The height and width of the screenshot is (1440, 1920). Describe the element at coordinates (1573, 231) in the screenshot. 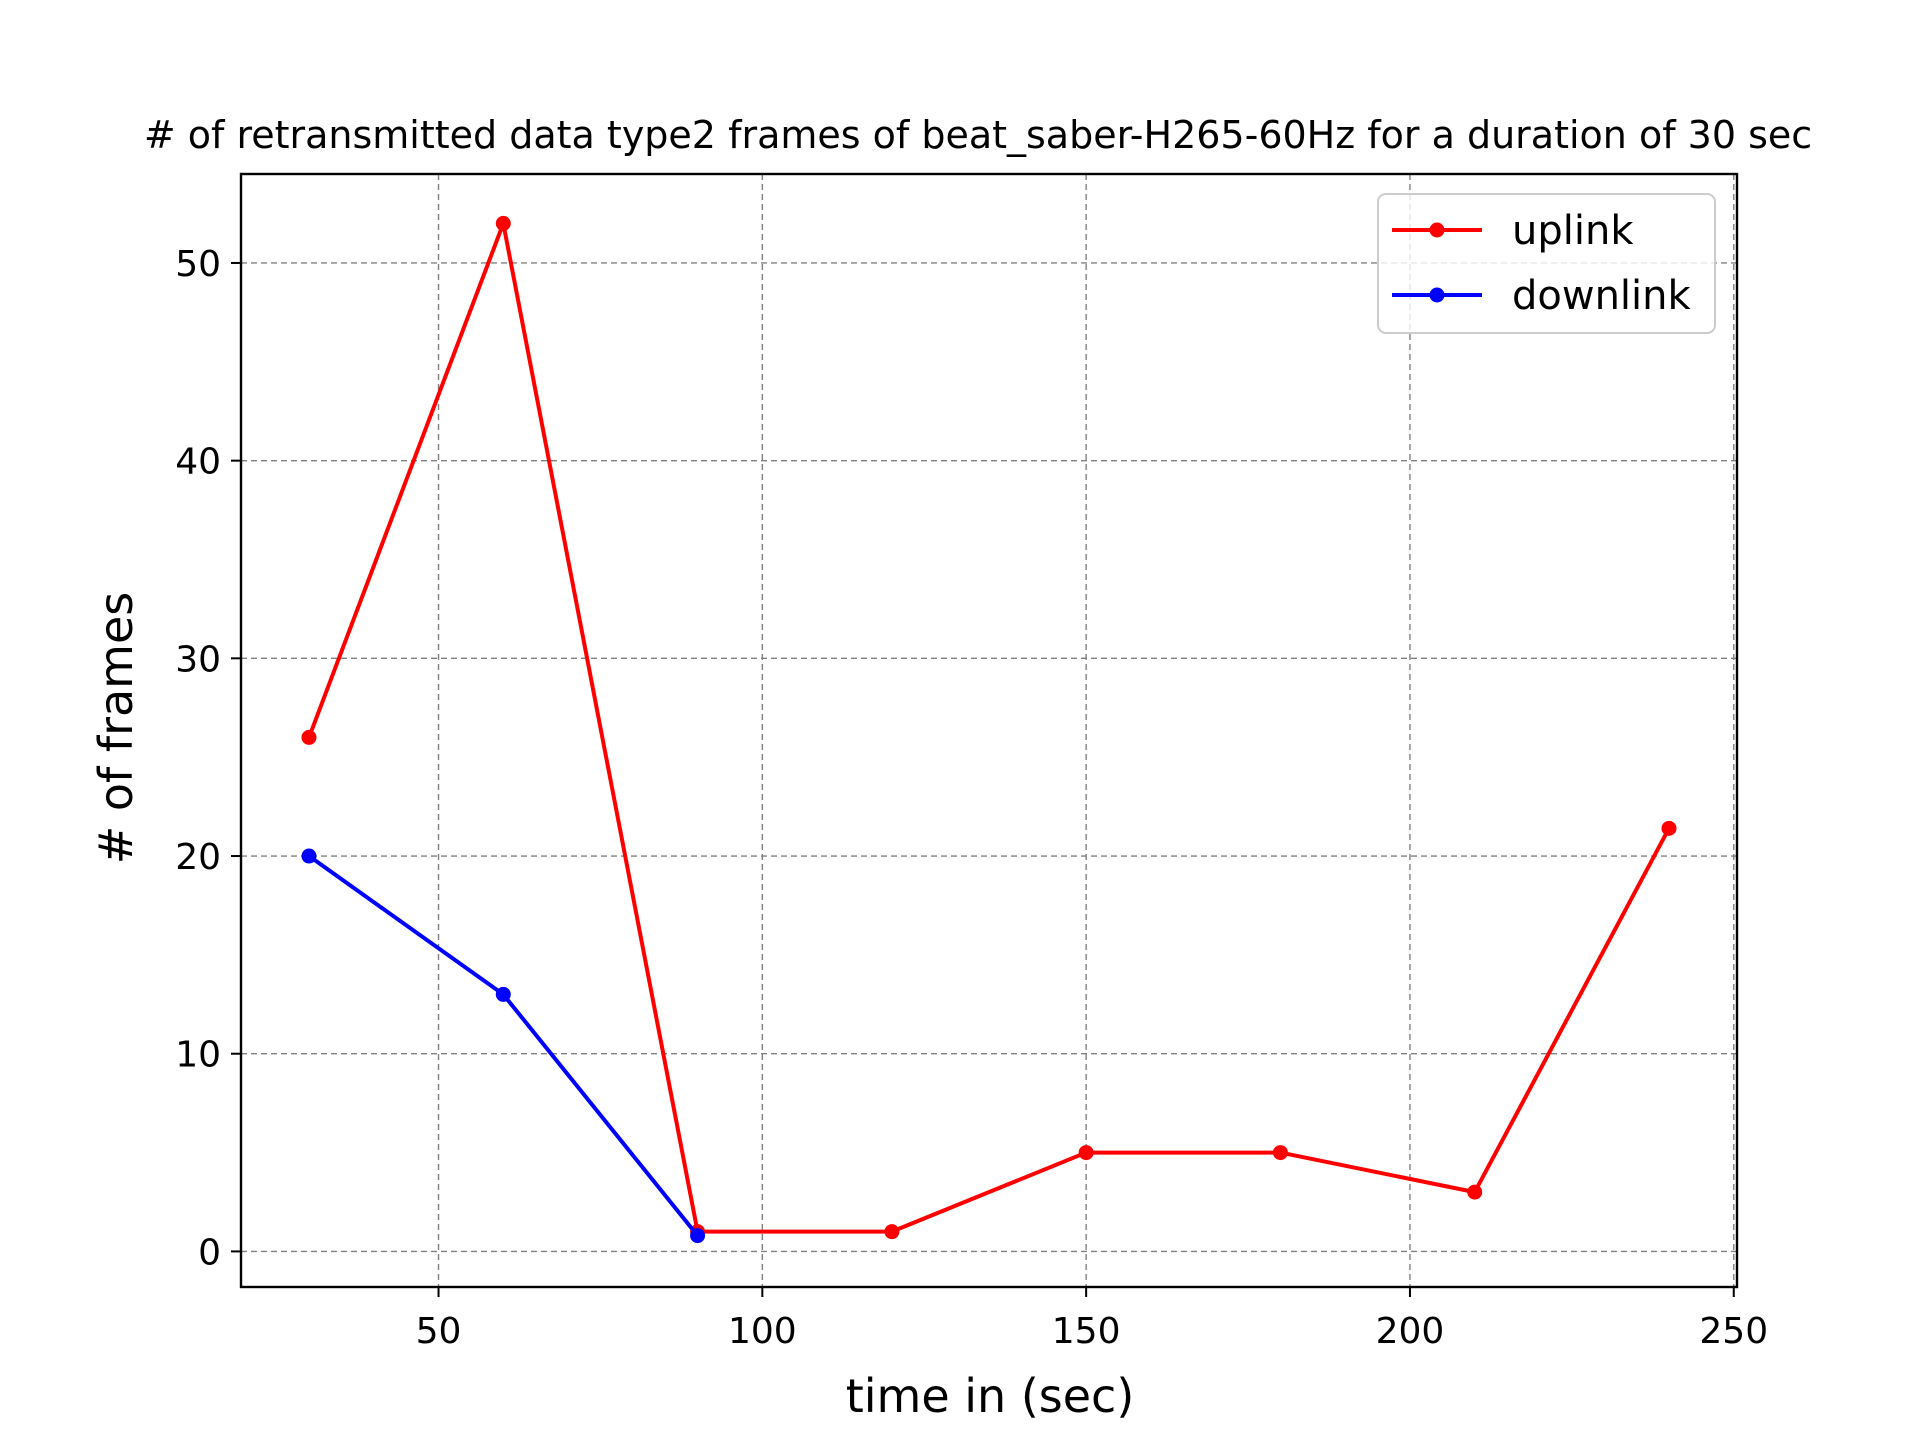

I see `legend-uplink-label: uplink` at that location.